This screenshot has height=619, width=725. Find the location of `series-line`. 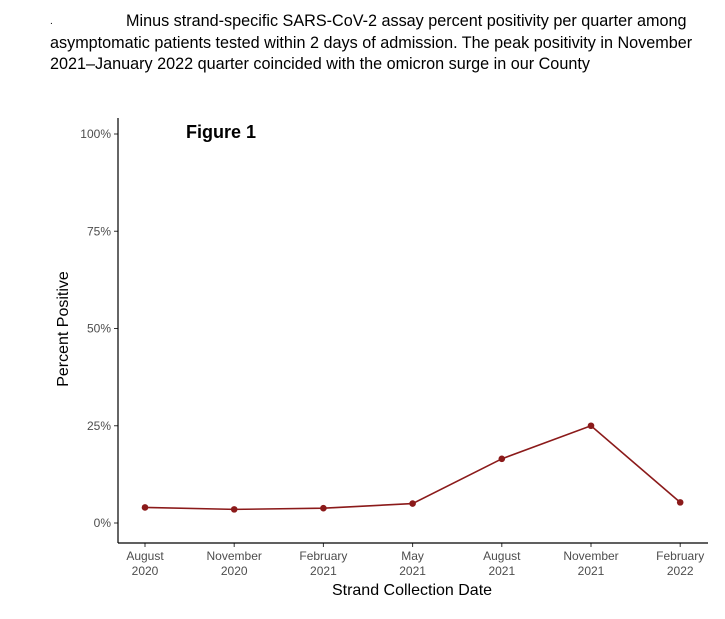

series-line is located at coordinates (412, 467).